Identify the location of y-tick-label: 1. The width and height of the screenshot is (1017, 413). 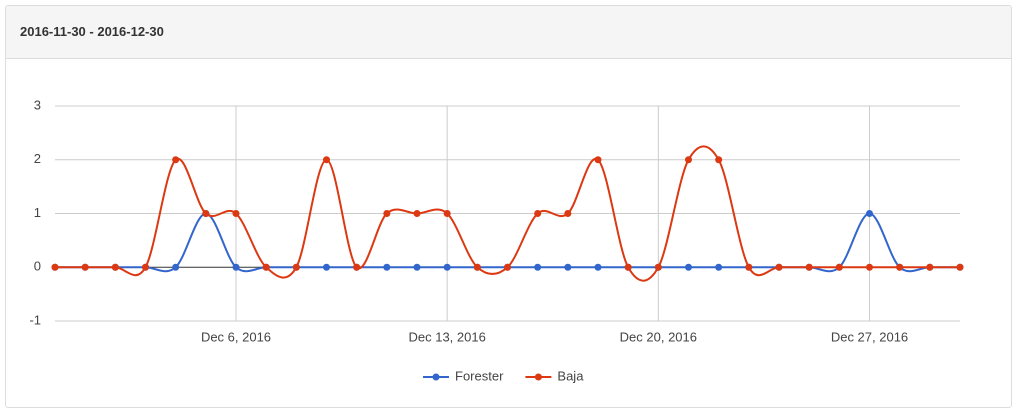
(37, 212).